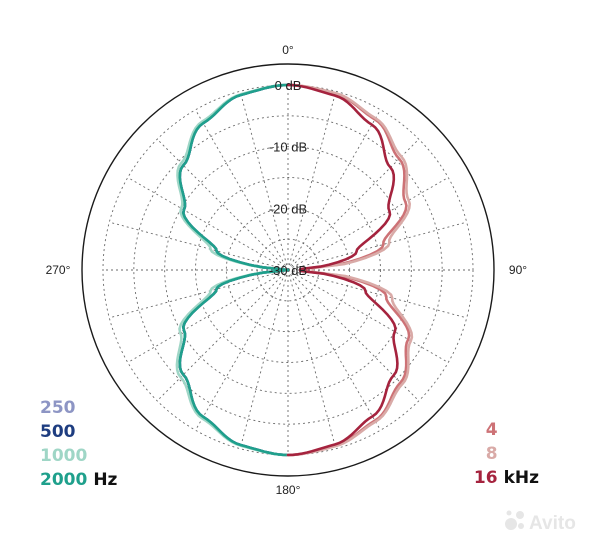 The width and height of the screenshot is (607, 540). Describe the element at coordinates (105, 480) in the screenshot. I see `legend-unit-hz: Hz` at that location.